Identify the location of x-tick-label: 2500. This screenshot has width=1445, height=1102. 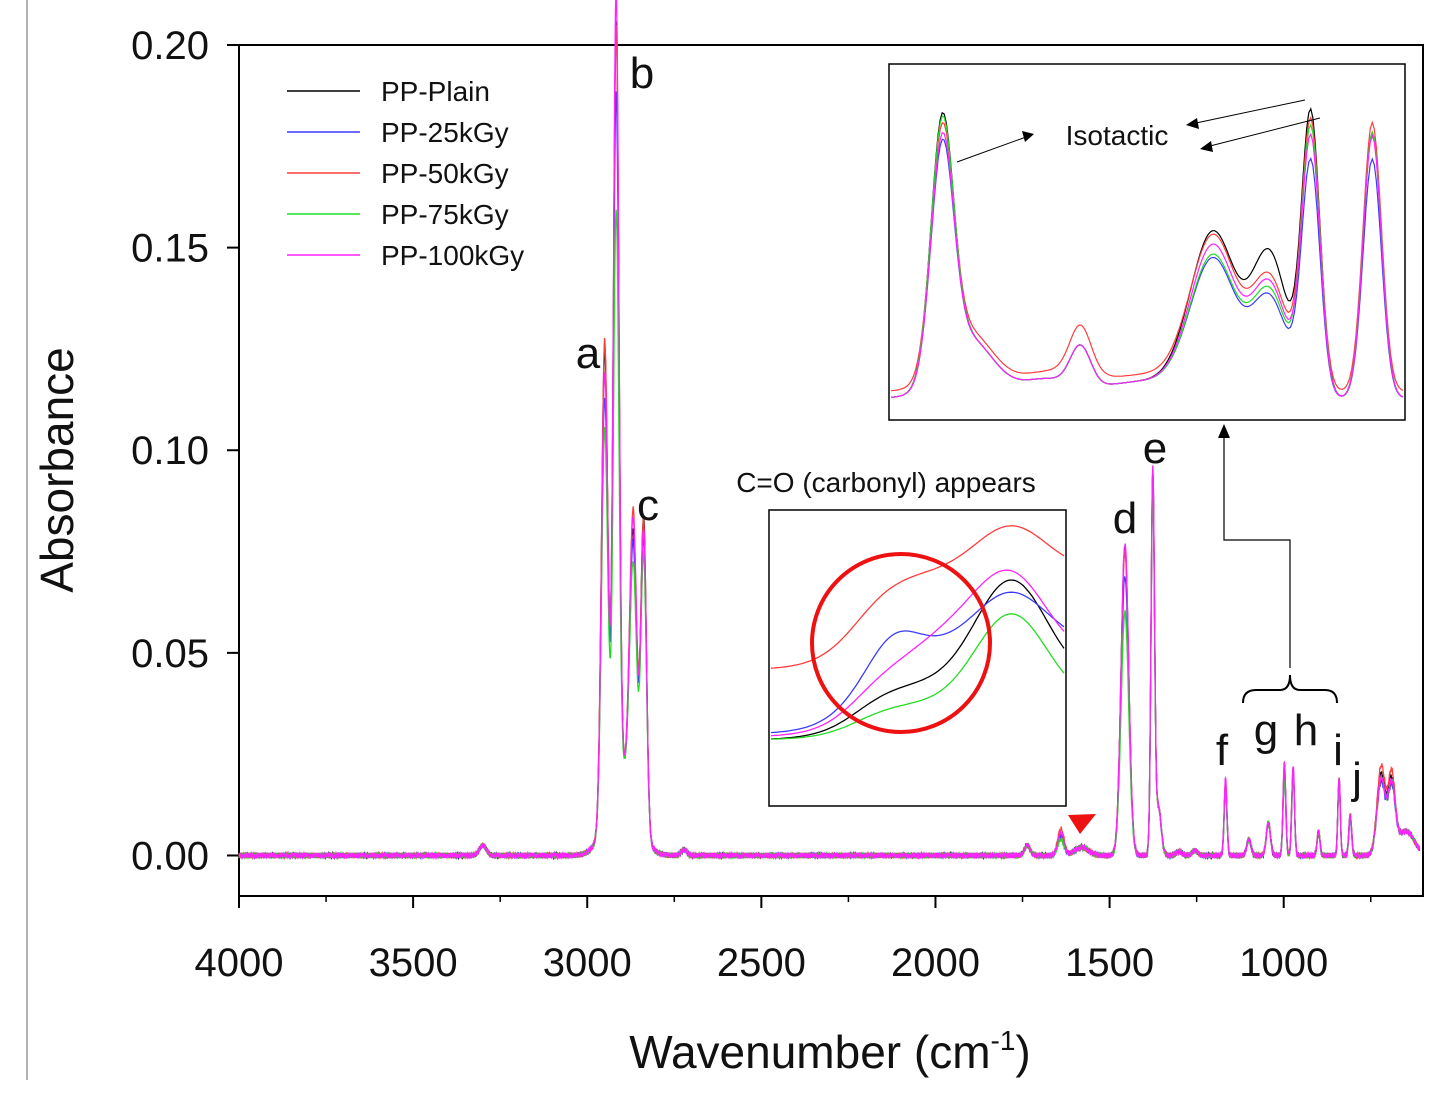
(761, 963).